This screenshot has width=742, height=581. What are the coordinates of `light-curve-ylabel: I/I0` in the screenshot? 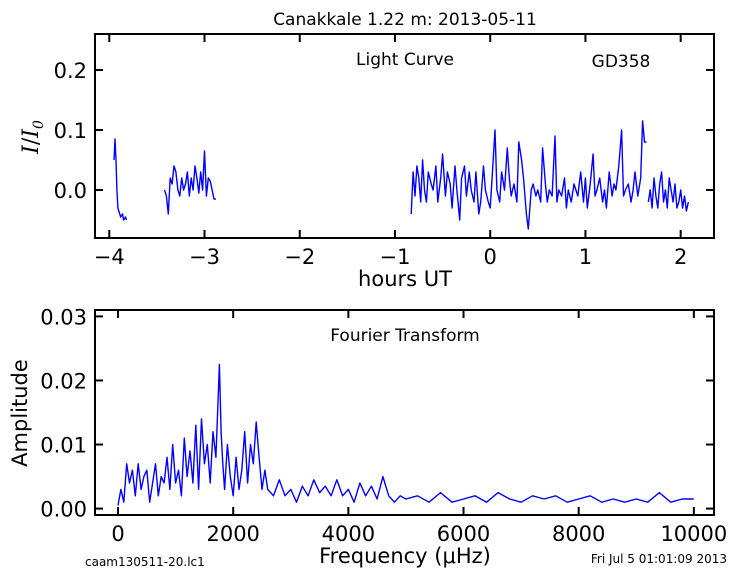 It's located at (33, 137).